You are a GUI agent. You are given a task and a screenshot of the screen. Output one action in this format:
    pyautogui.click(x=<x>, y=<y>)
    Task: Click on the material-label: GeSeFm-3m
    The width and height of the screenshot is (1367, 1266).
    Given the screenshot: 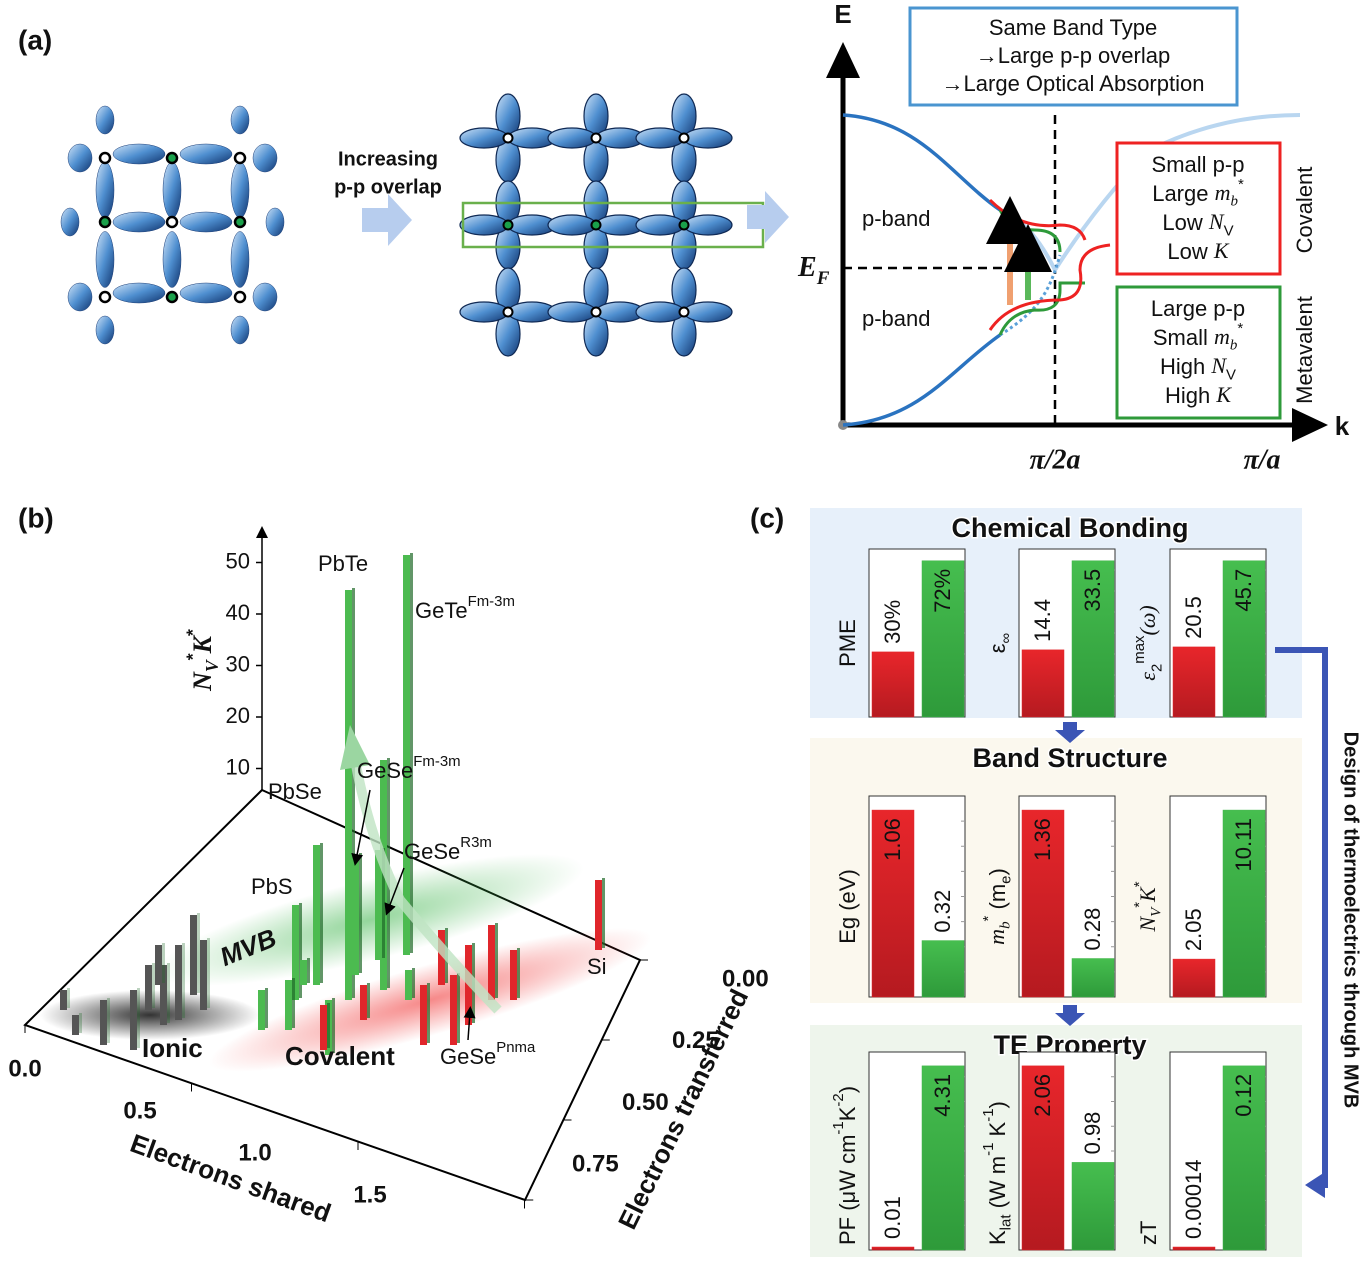 What is the action you would take?
    pyautogui.click(x=409, y=768)
    